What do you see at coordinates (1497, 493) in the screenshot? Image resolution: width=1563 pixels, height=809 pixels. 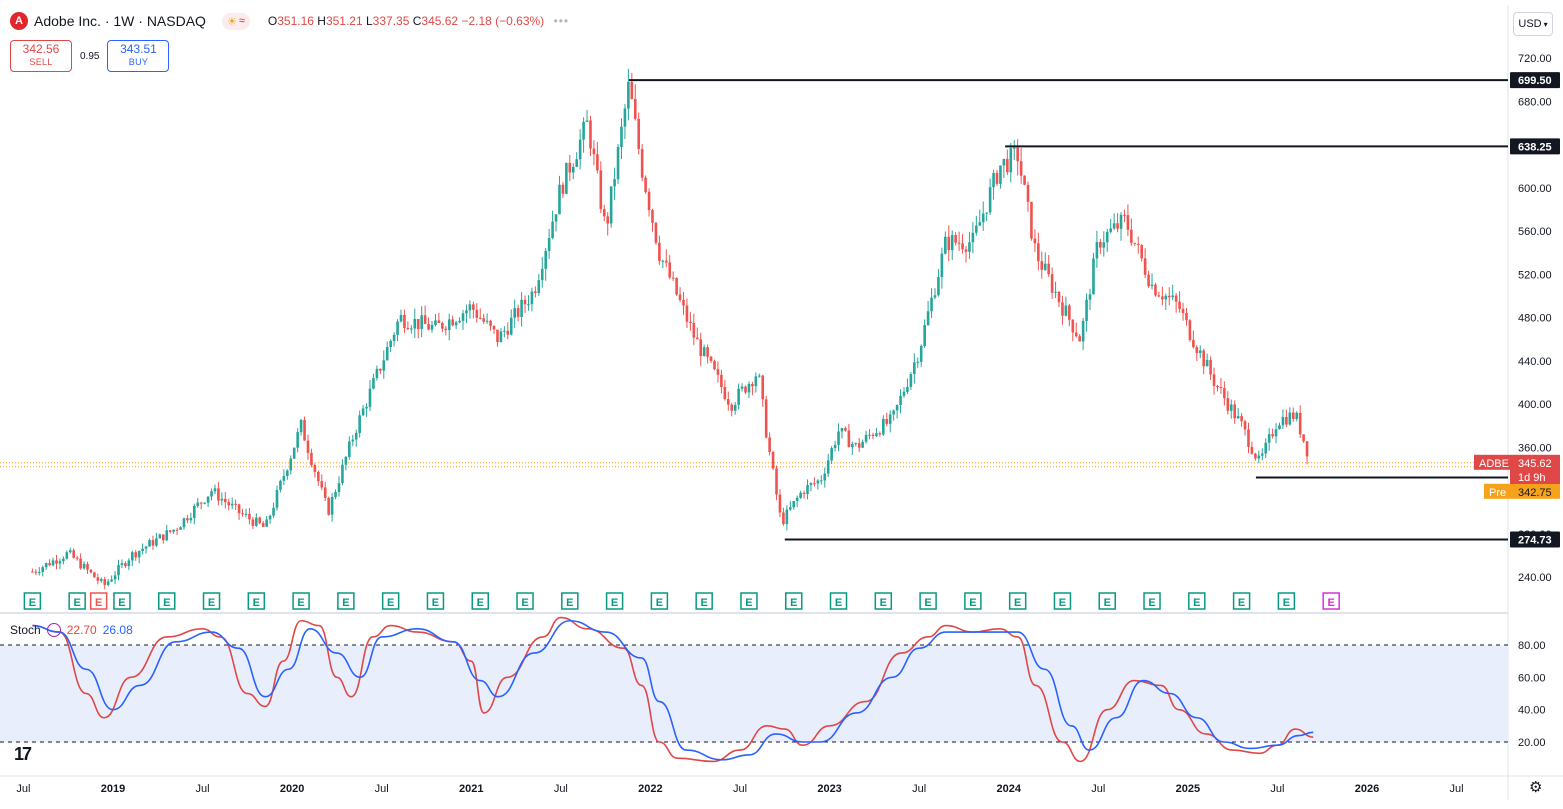 I see `pre-tag: Pre` at bounding box center [1497, 493].